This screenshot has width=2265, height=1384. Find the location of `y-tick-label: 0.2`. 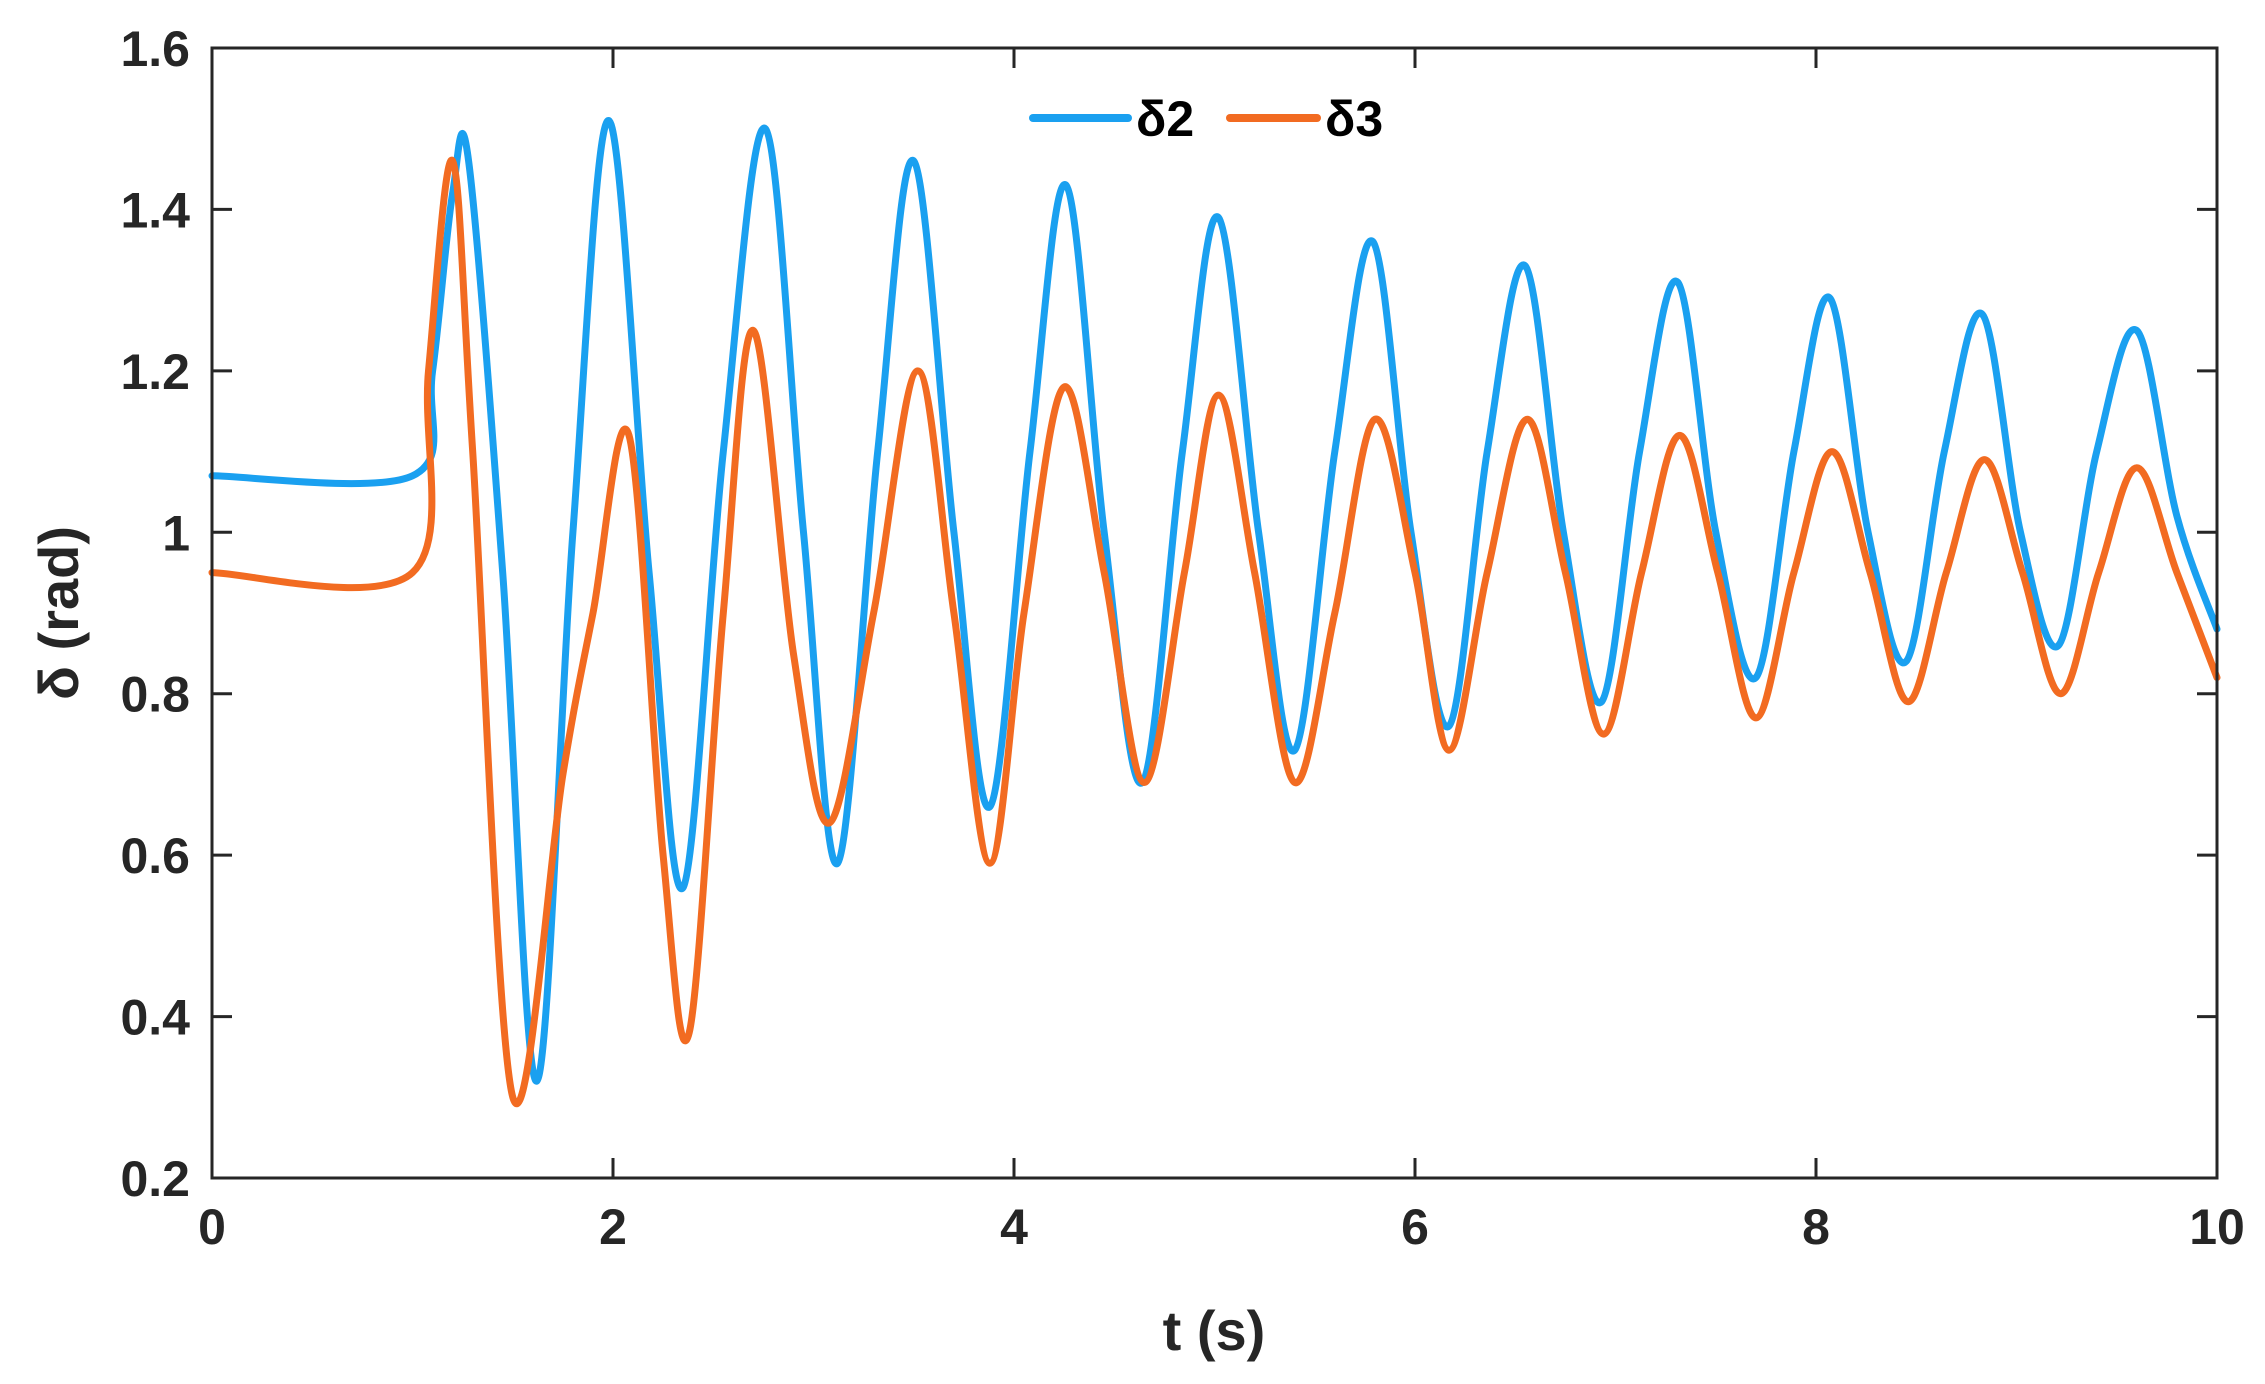

y-tick-label: 0.2 is located at coordinates (155, 1179).